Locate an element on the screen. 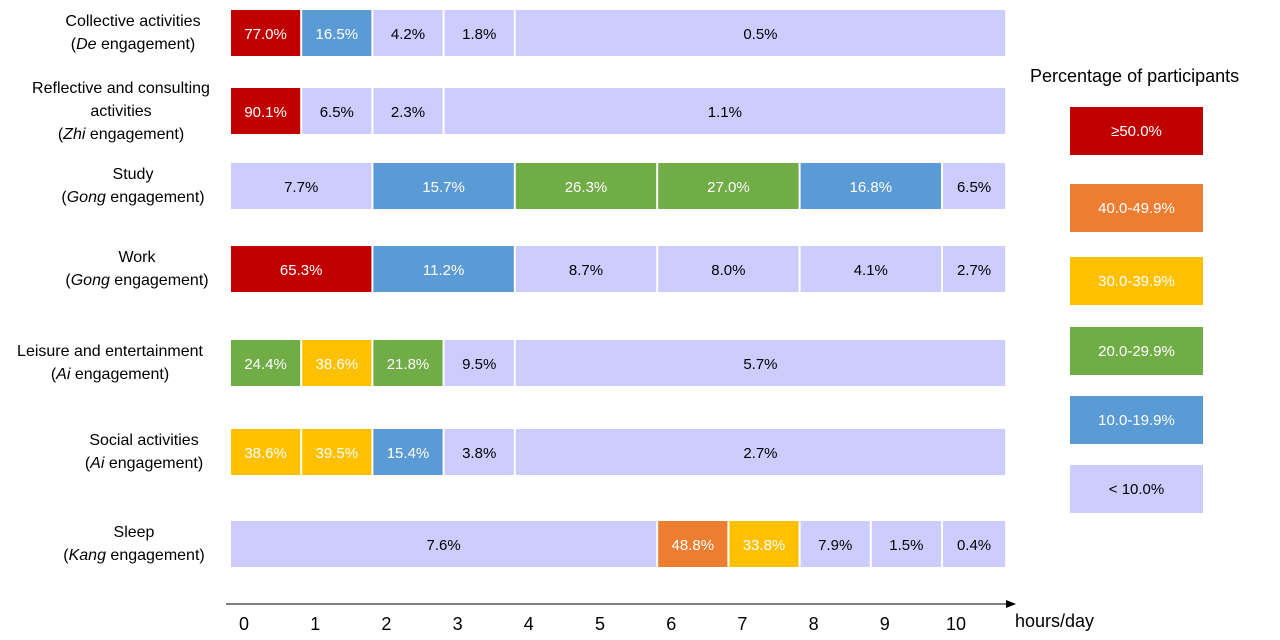 This screenshot has height=640, width=1280. bar-value-label: 77.0% is located at coordinates (265, 34).